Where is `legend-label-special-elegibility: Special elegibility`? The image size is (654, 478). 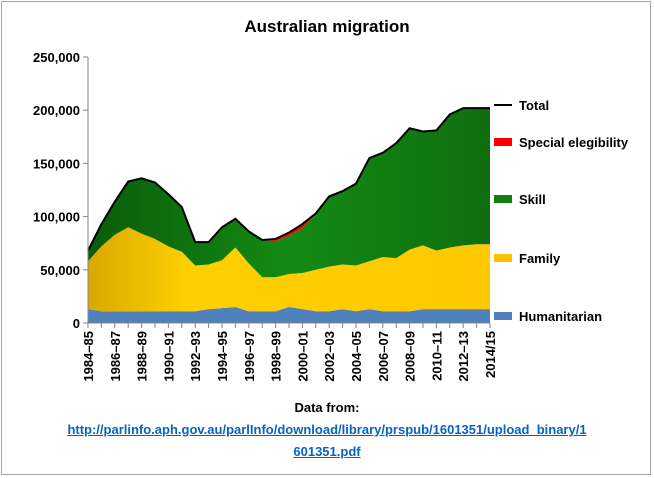 legend-label-special-elegibility: Special elegibility is located at coordinates (574, 142).